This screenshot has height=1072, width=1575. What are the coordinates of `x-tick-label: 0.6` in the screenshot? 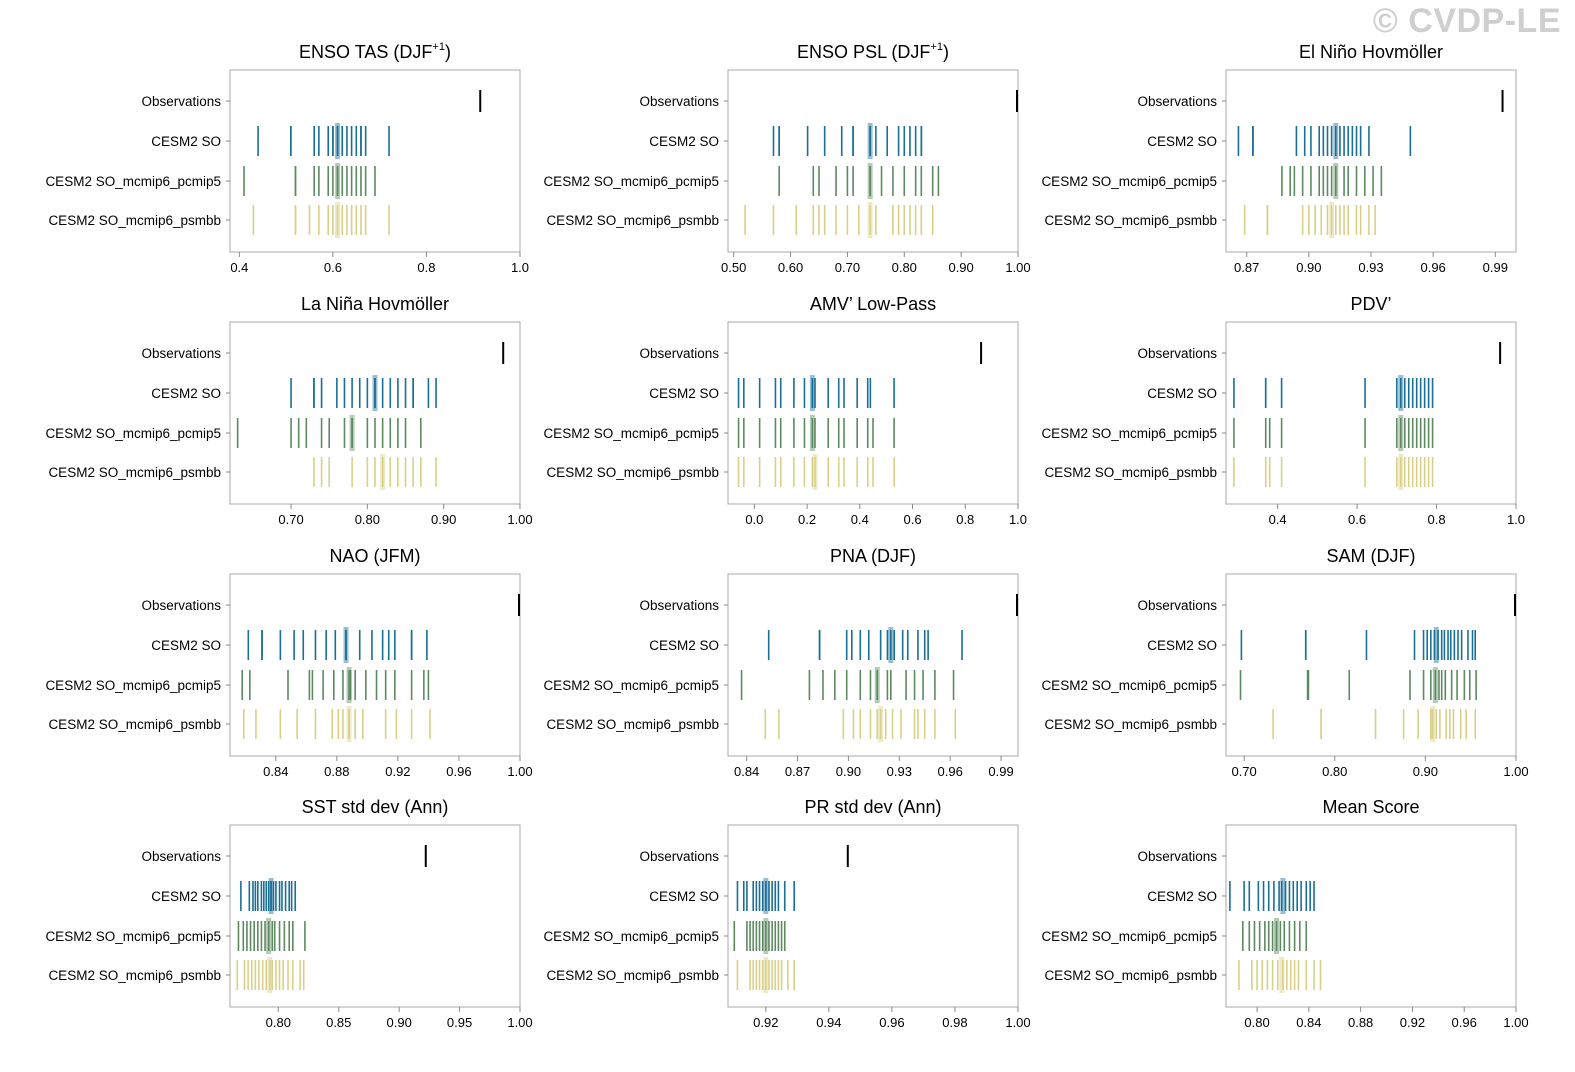 It's located at (913, 519).